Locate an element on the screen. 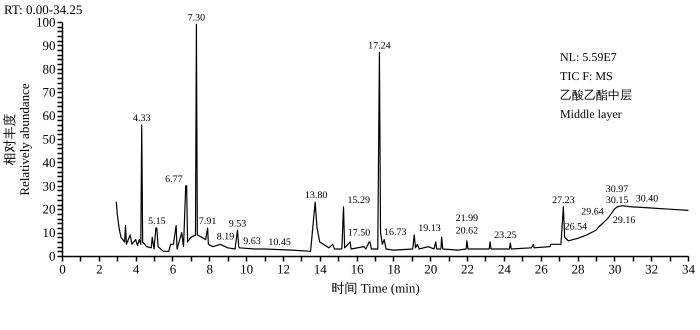 Image resolution: width=700 pixels, height=330 pixels. annotation: TIC F: MS is located at coordinates (586, 76).